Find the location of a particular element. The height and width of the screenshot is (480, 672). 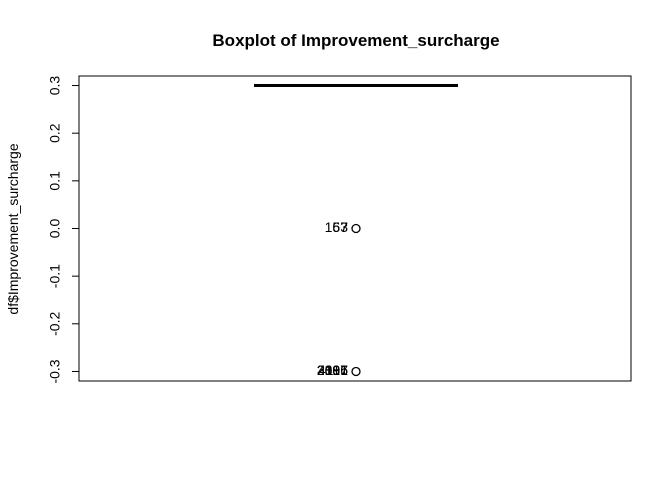

y-tick-label: 0.3 is located at coordinates (55, 86).